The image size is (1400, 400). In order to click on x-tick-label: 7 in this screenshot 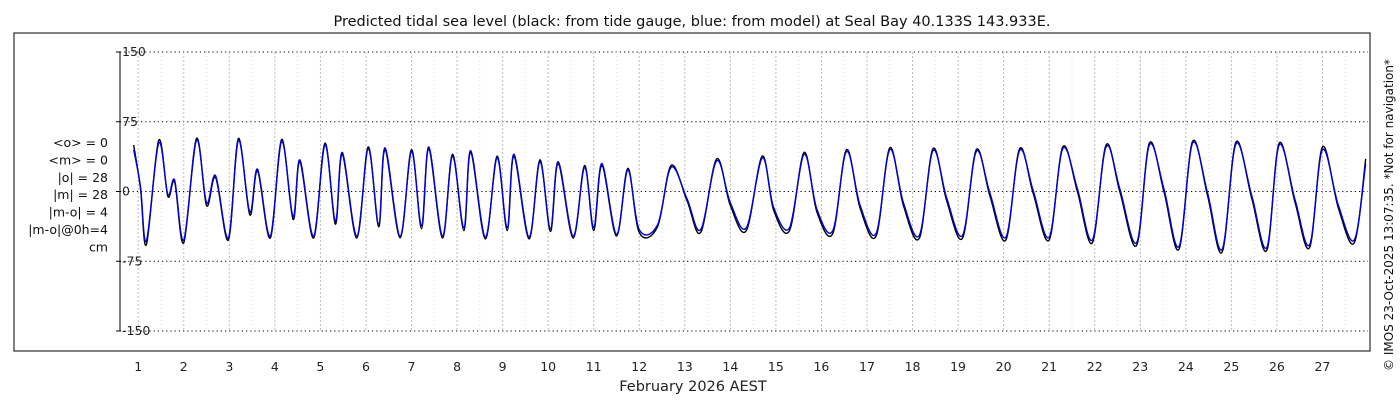, I will do `click(412, 366)`.